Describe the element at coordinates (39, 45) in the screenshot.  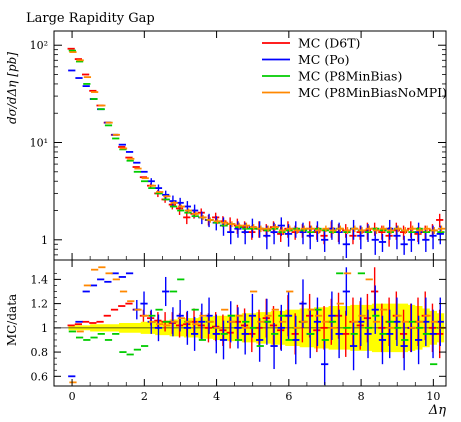
I see `main-y-tick-label: 10²` at that location.